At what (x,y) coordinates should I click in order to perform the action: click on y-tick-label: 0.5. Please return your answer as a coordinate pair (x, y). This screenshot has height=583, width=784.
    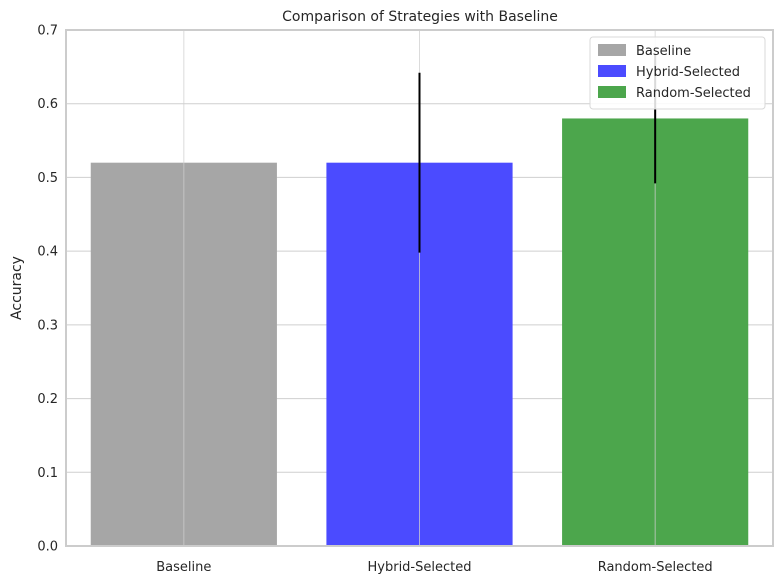
    Looking at the image, I should click on (47, 178).